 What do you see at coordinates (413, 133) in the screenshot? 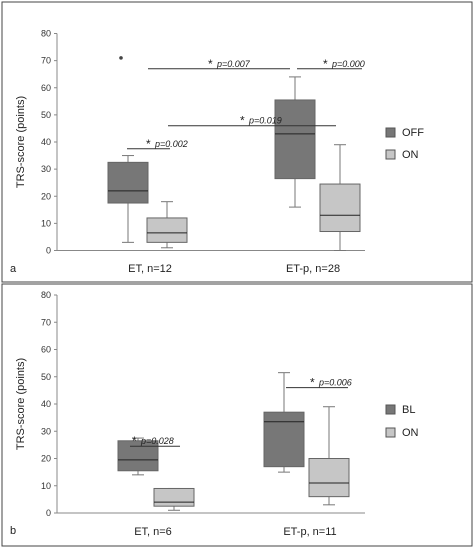
I see `legend-label: OFF` at bounding box center [413, 133].